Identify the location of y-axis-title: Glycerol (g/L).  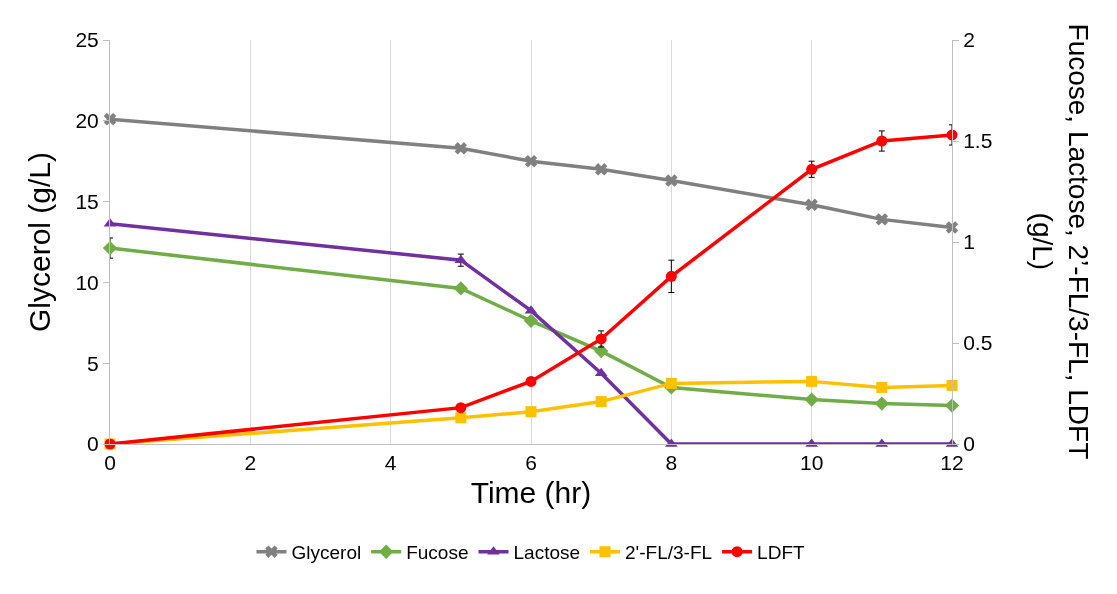
(40, 242).